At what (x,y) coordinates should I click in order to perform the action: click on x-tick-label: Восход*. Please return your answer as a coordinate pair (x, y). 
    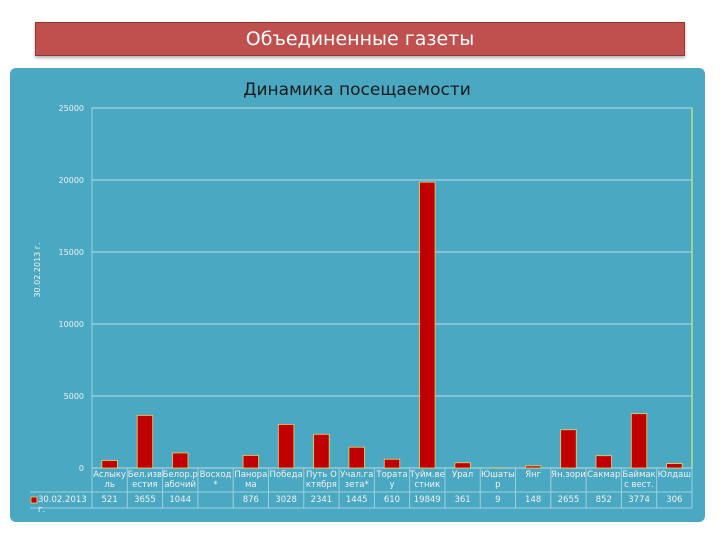
    Looking at the image, I should click on (215, 480).